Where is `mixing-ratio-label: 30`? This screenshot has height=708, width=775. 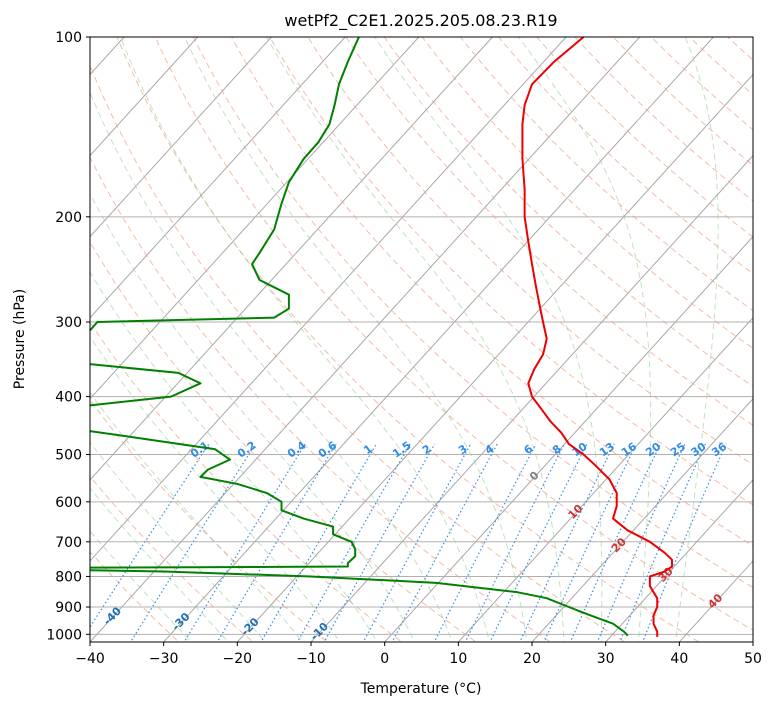 mixing-ratio-label: 30 is located at coordinates (699, 450).